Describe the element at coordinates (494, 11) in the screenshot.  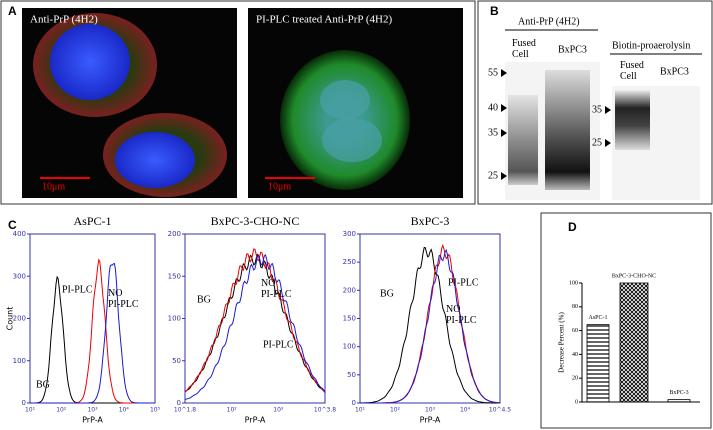
I see `panel-label: B` at that location.